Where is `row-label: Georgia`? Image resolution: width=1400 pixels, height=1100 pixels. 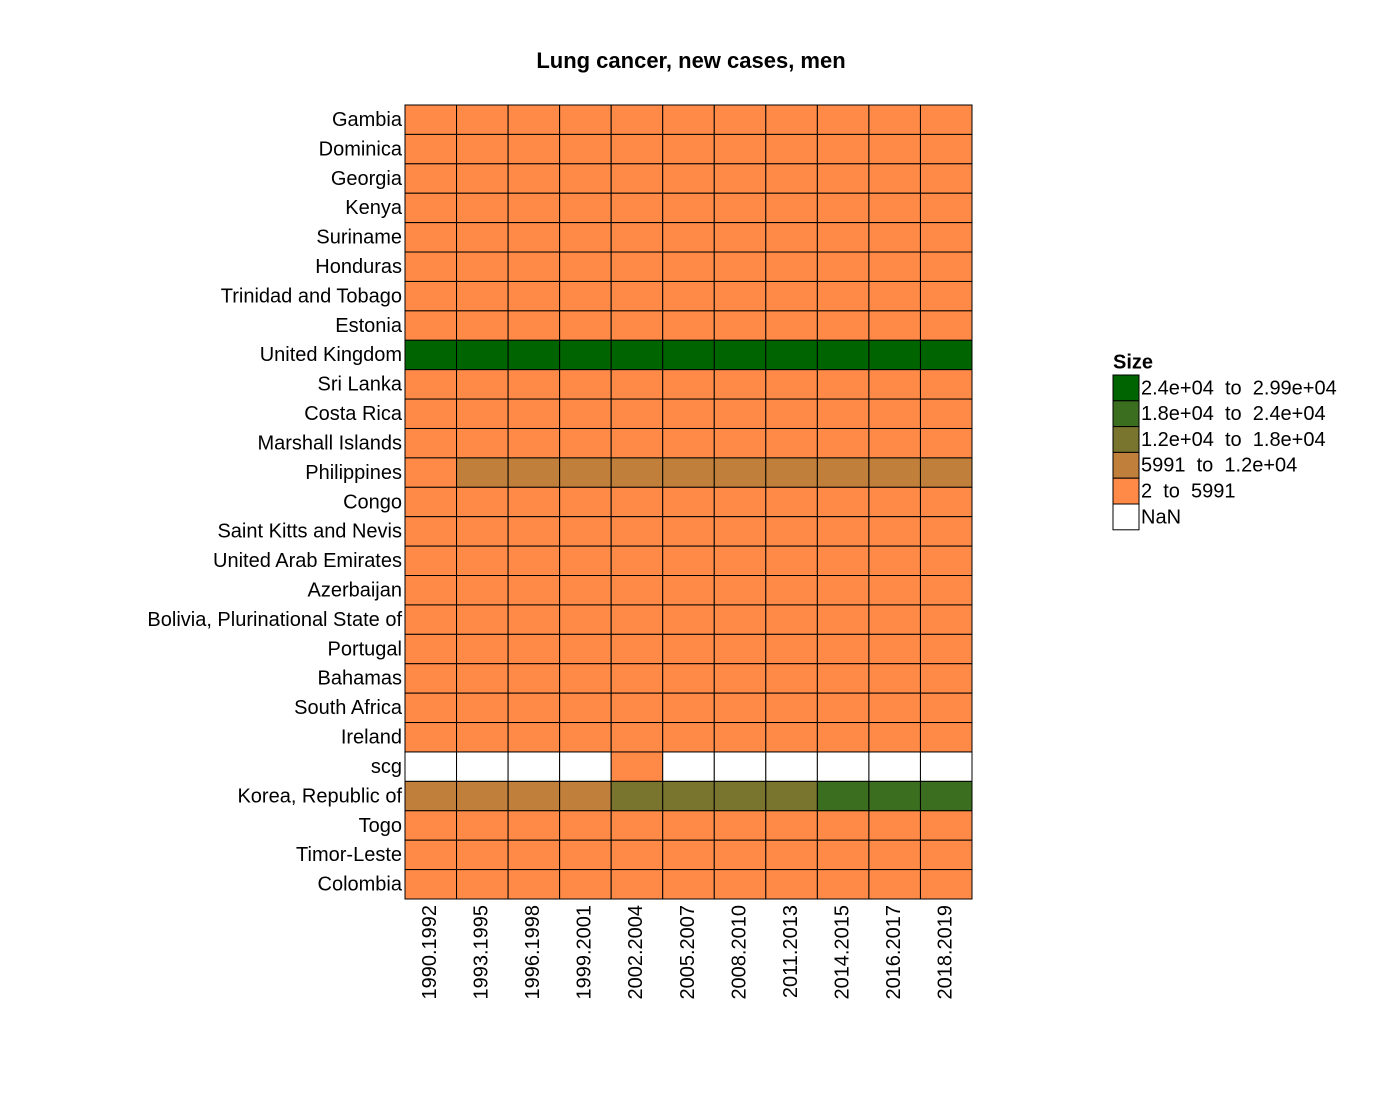
row-label: Georgia is located at coordinates (367, 179).